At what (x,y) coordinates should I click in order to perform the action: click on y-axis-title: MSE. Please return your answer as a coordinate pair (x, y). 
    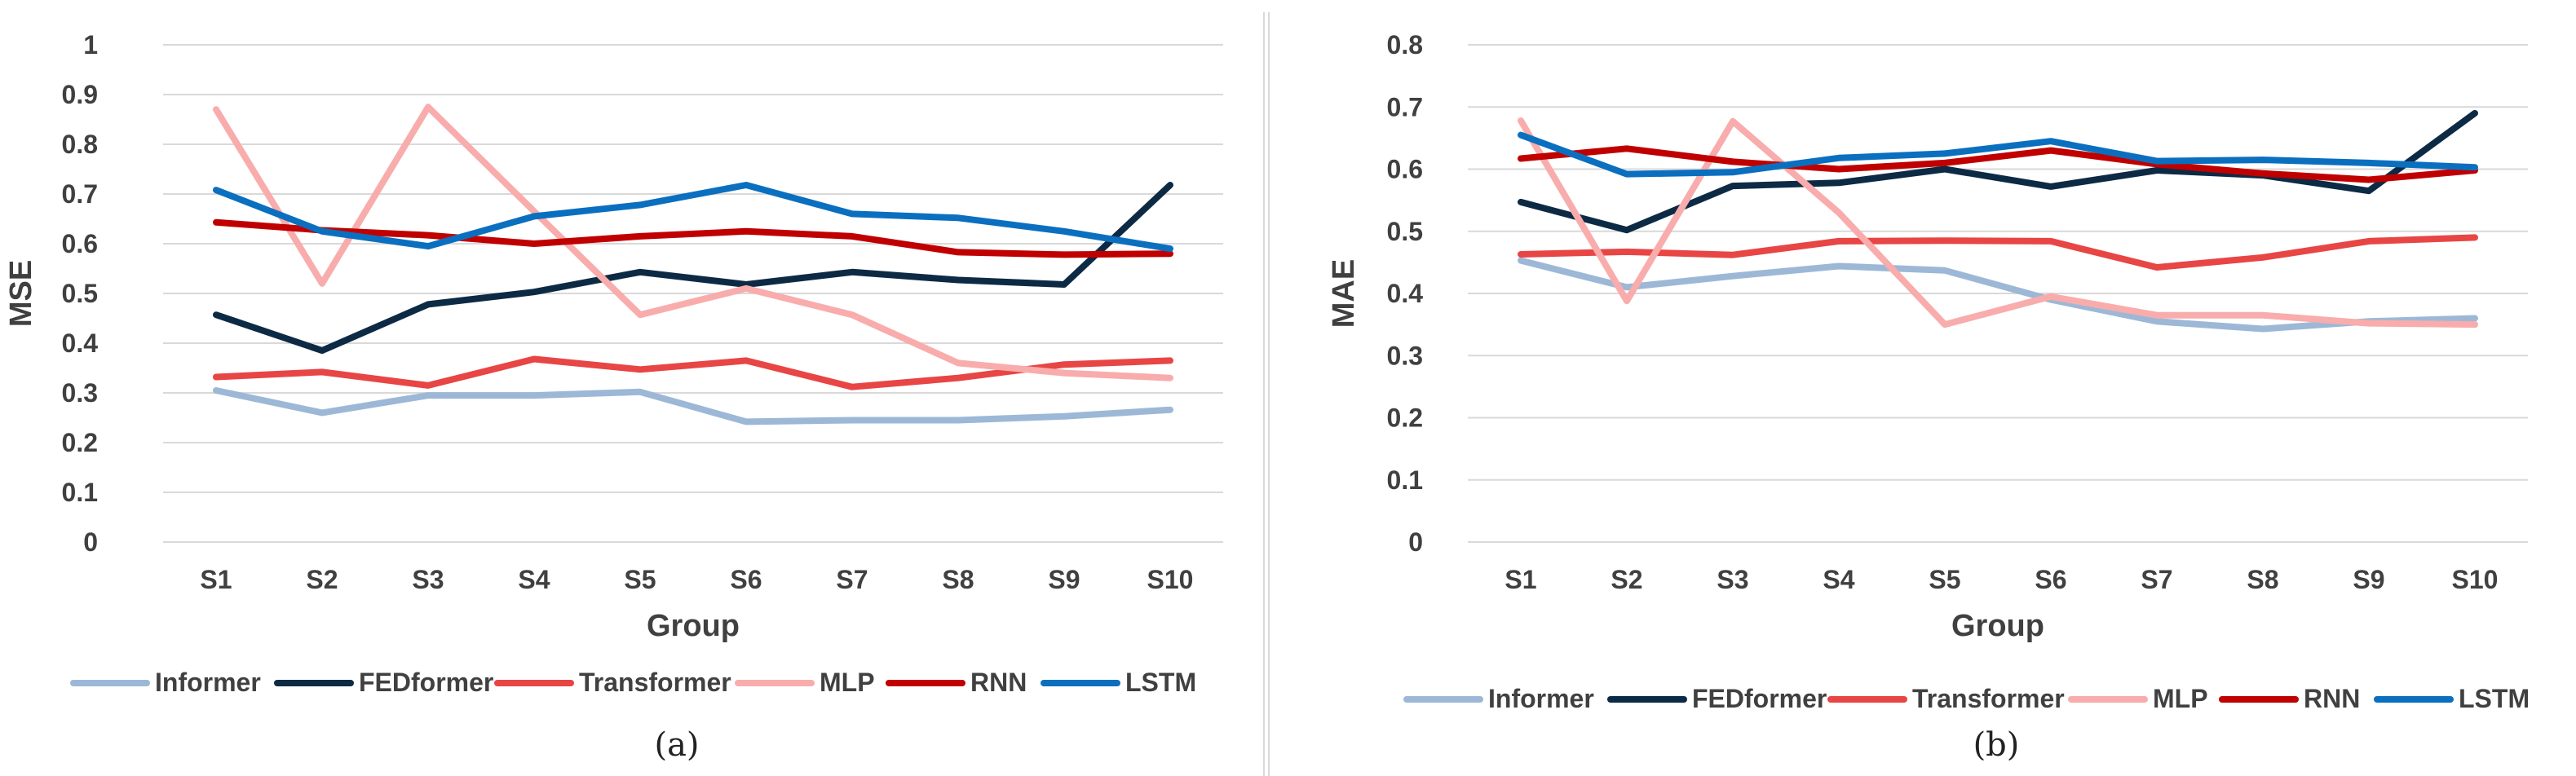
    Looking at the image, I should click on (21, 293).